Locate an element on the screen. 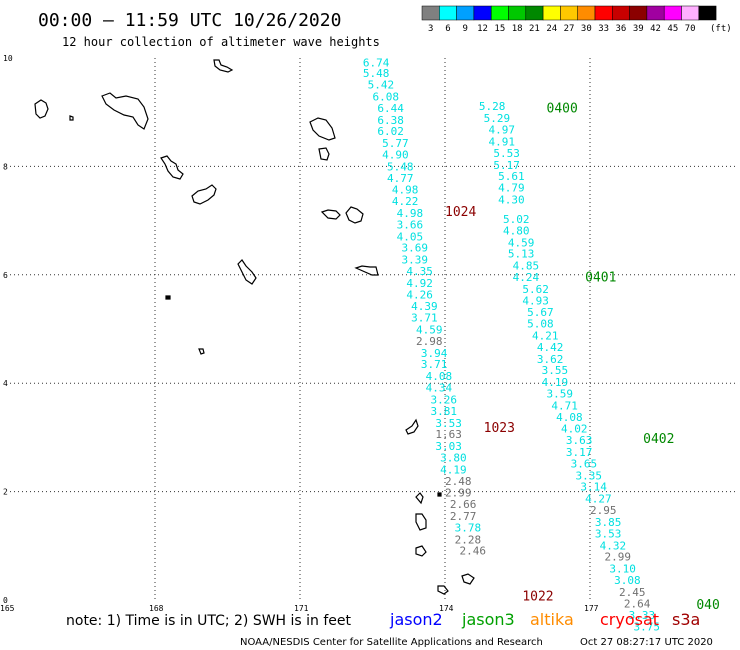  swh-value: 3.94 is located at coordinates (434, 353).